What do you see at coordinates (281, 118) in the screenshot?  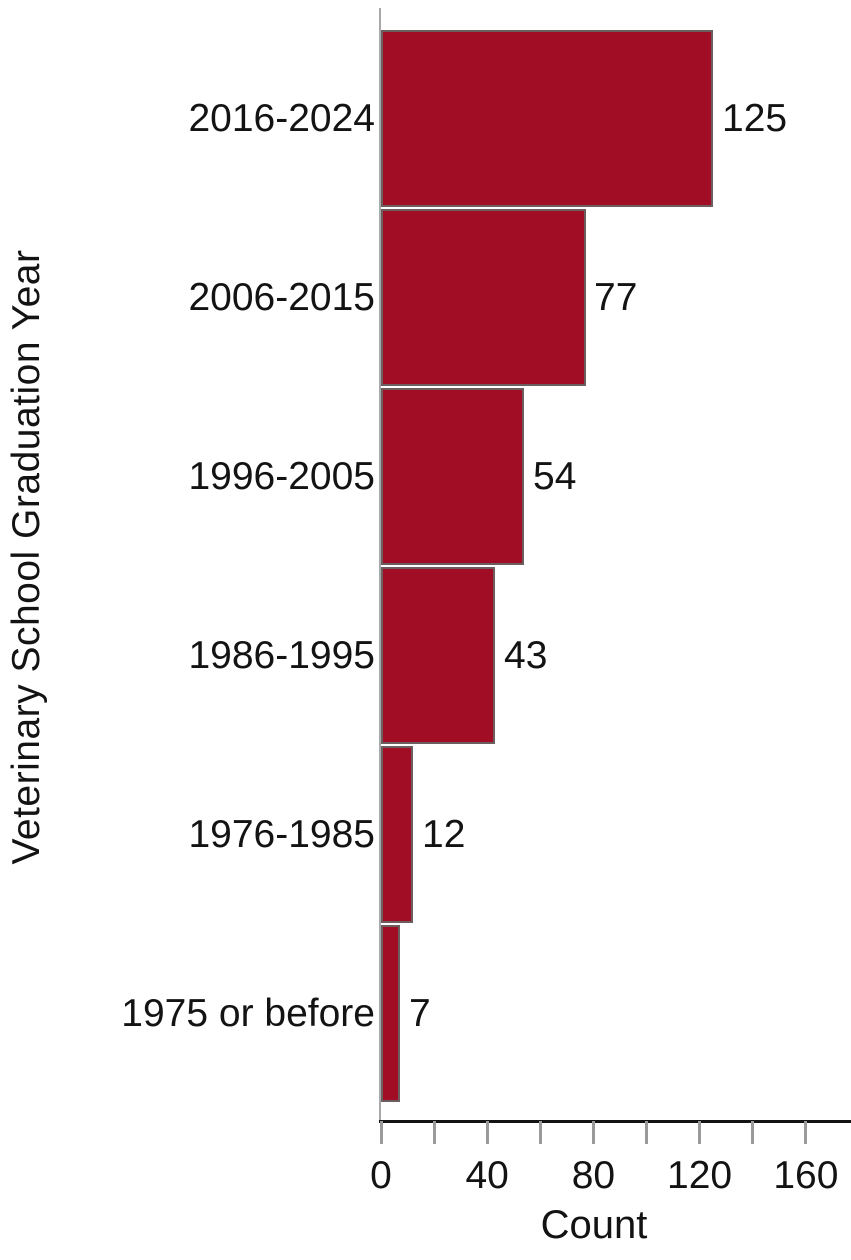 I see `category-label: 2016-2024` at bounding box center [281, 118].